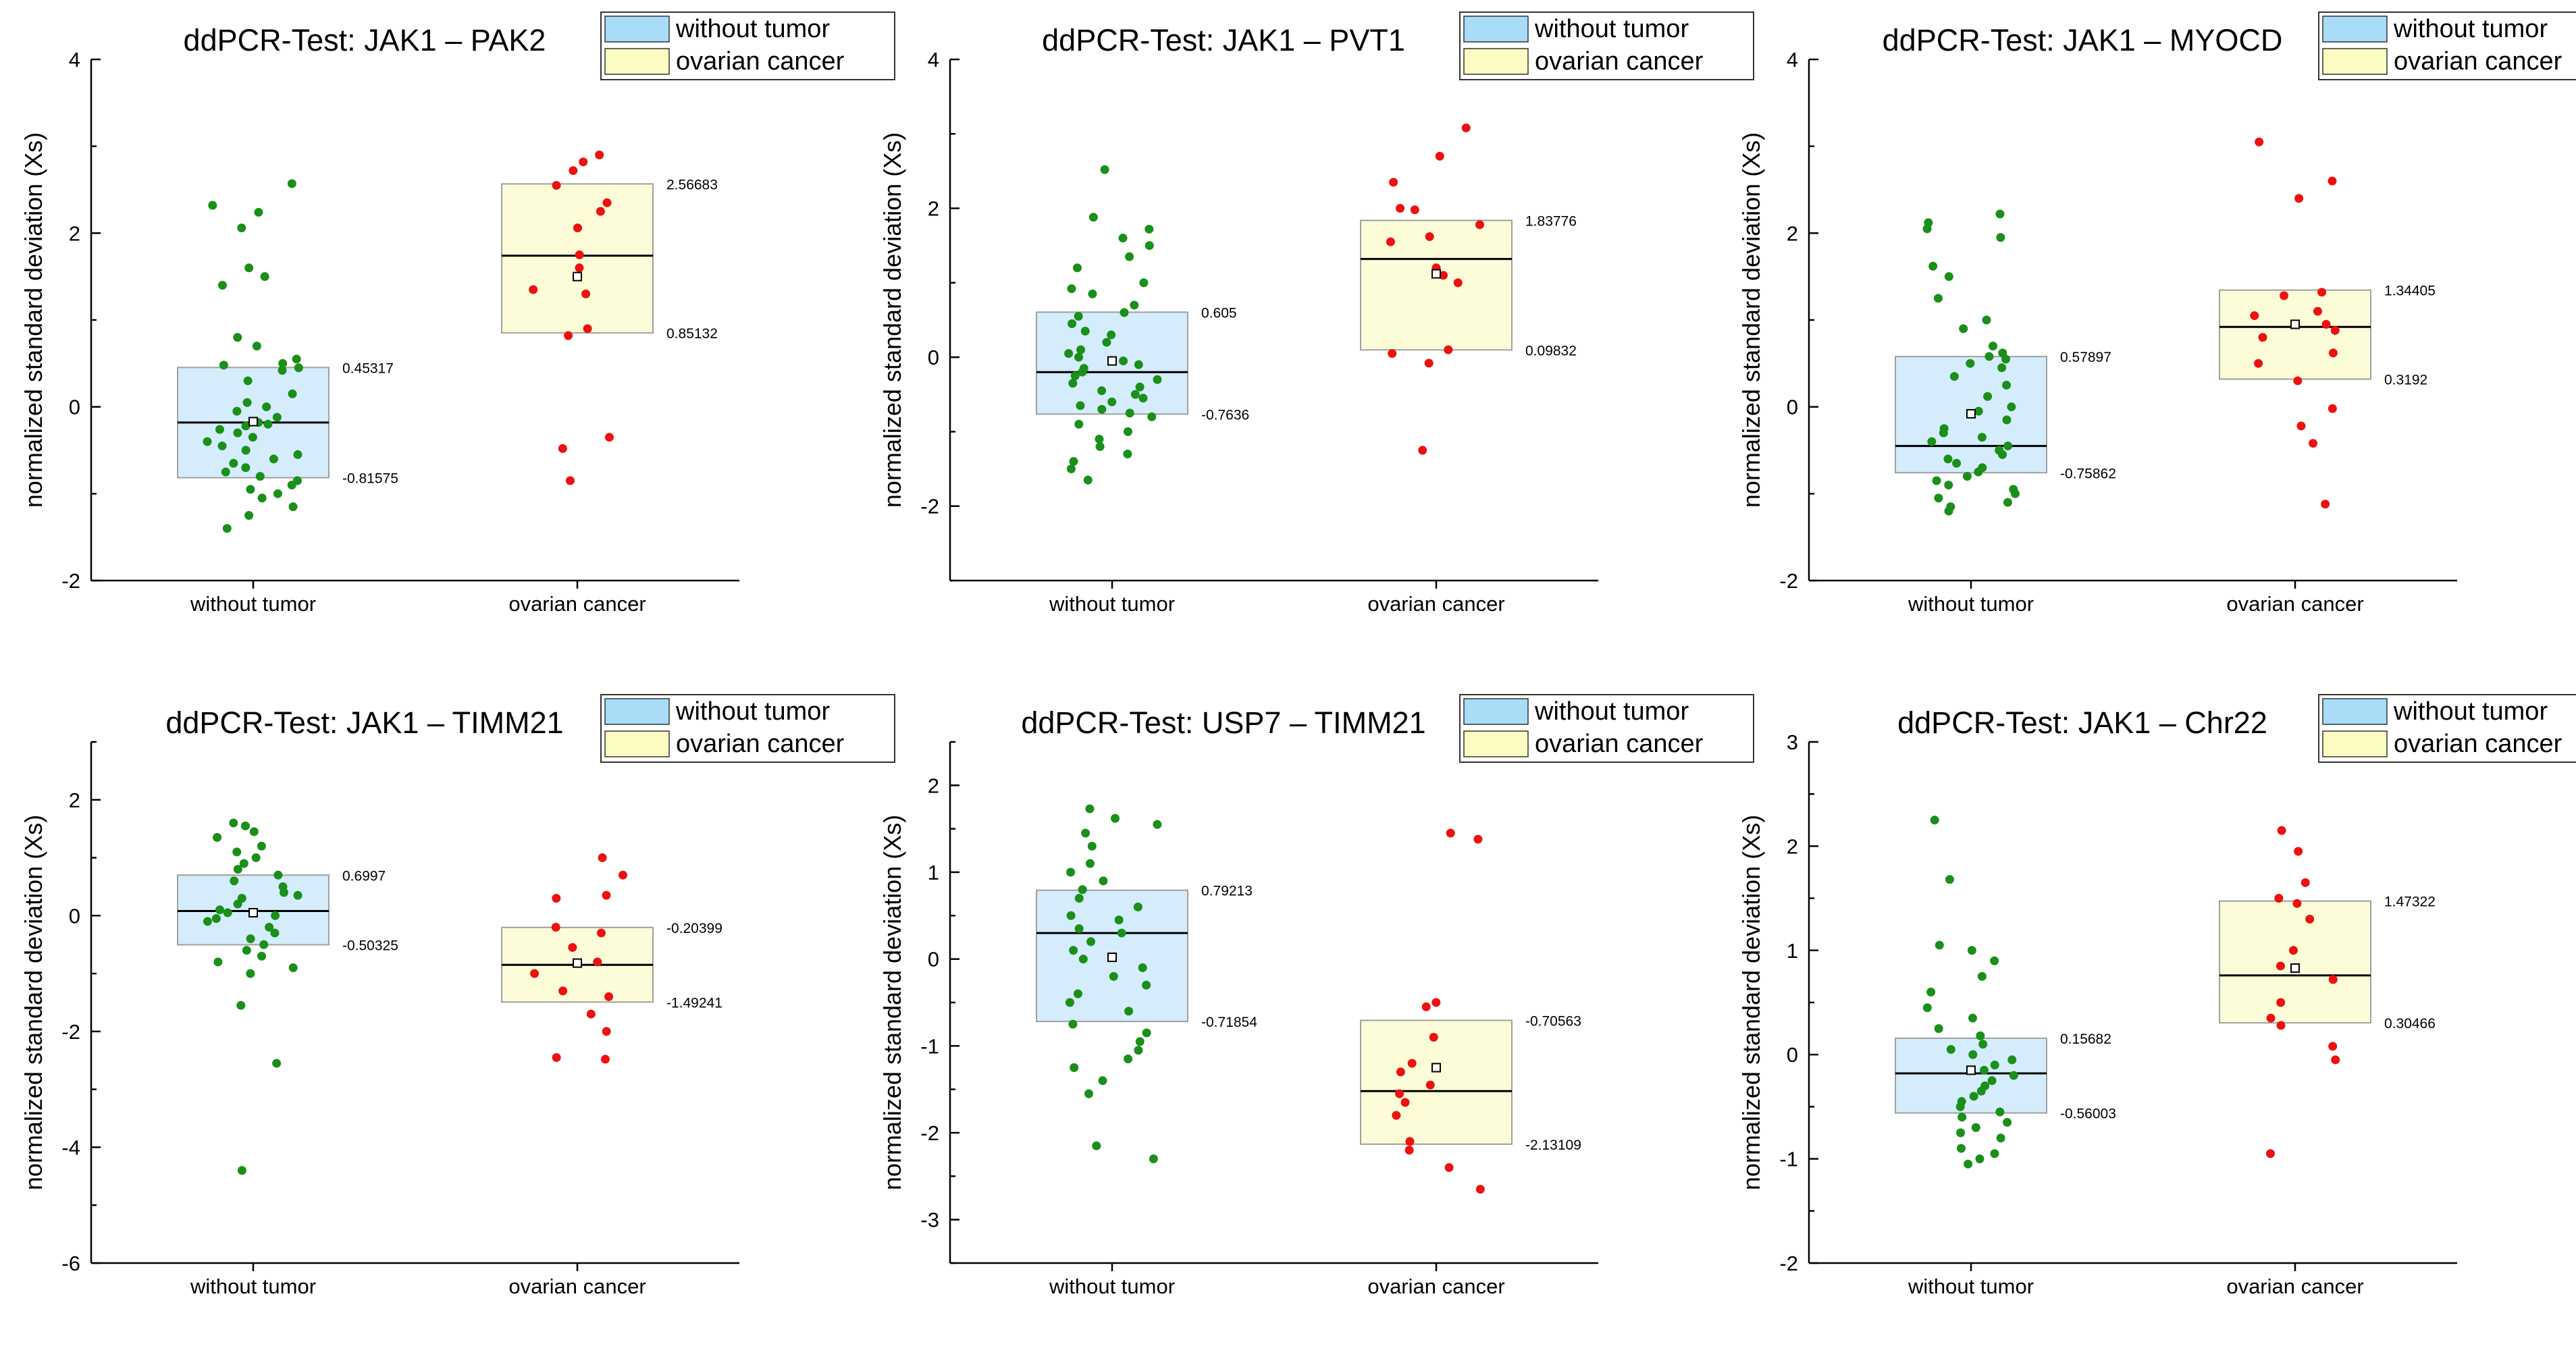 The image size is (2576, 1365). What do you see at coordinates (368, 368) in the screenshot?
I see `box-top-label: 0.45317` at bounding box center [368, 368].